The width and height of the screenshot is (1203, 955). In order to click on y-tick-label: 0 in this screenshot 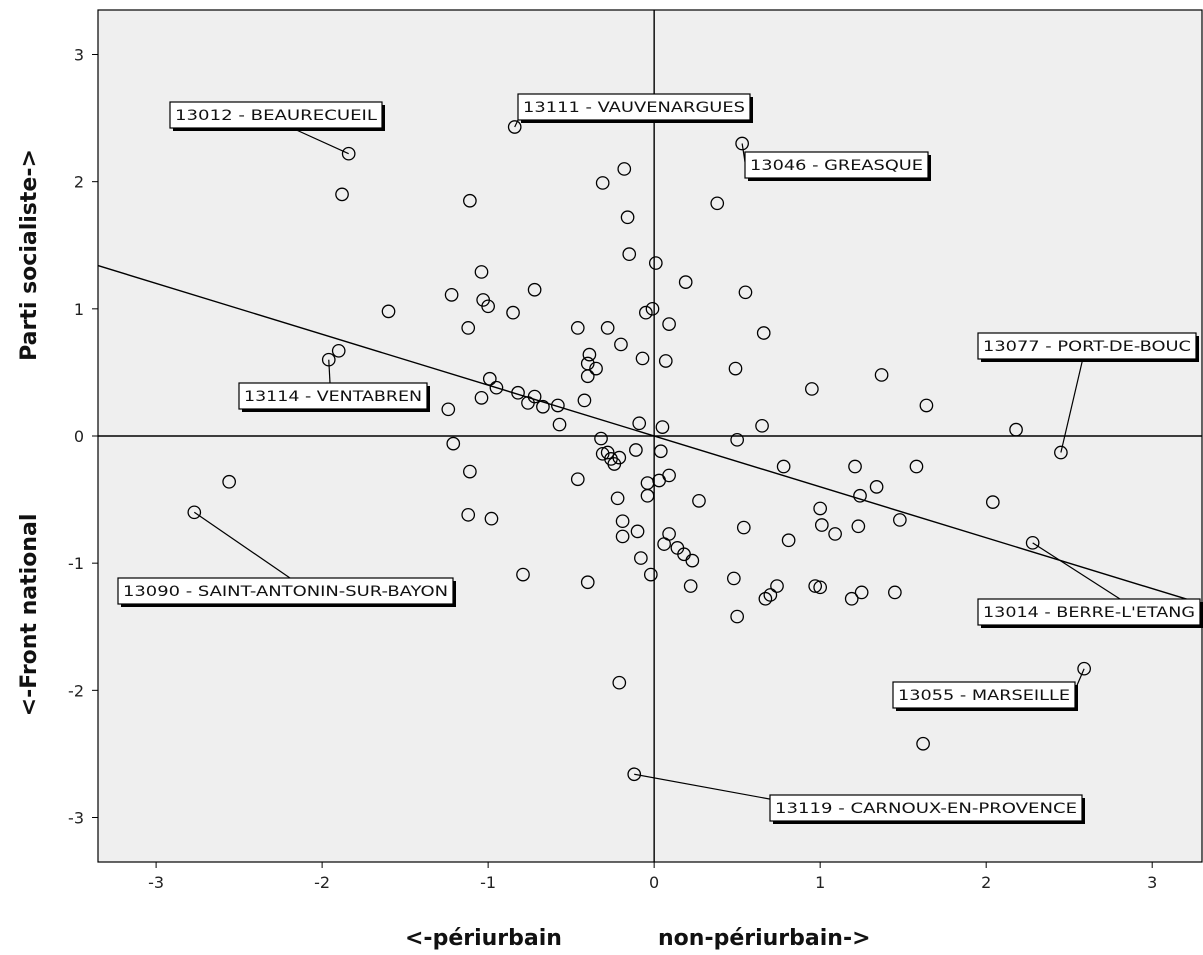, I will do `click(79, 436)`.